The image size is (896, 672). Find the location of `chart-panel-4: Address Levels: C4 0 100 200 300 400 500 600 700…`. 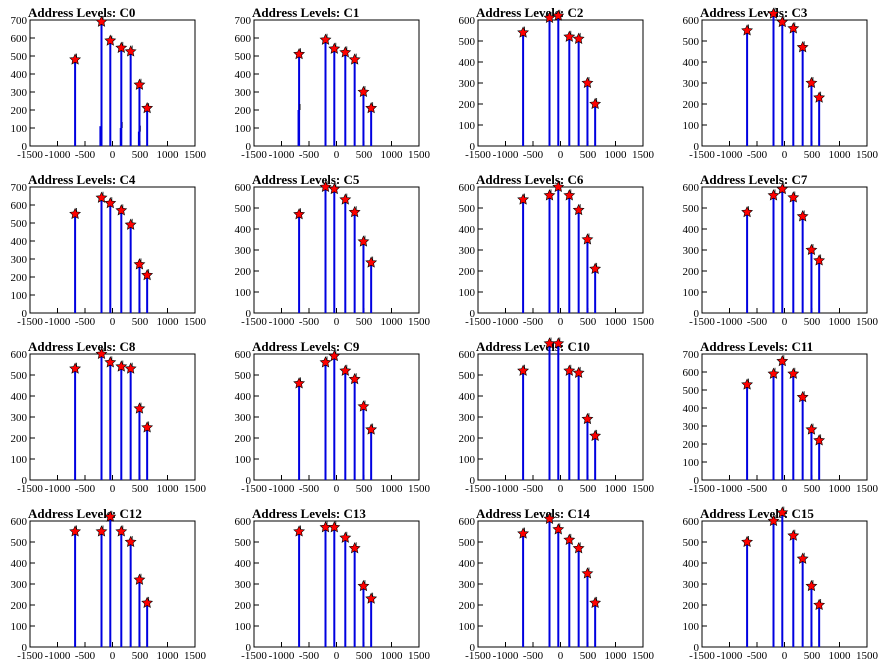

chart-panel-4: Address Levels: C4 0 100 200 300 400 500 600 700… is located at coordinates (109, 250).